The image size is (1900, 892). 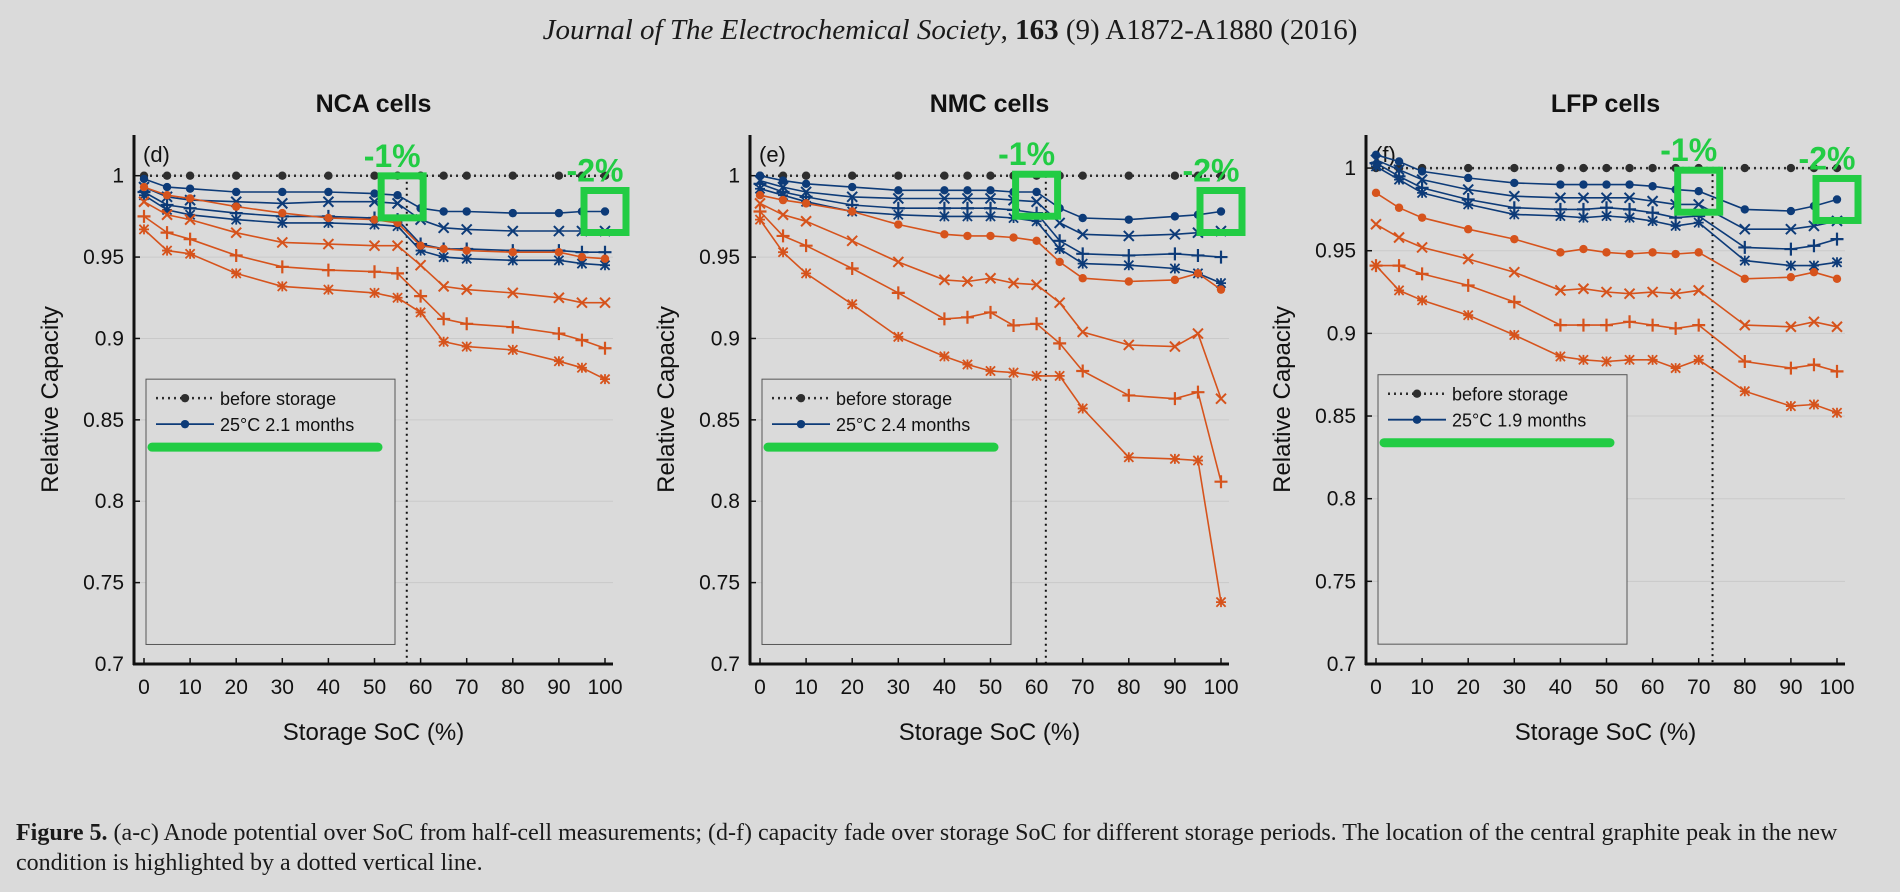 What do you see at coordinates (1128, 687) in the screenshot?
I see `x-tick-label: 80` at bounding box center [1128, 687].